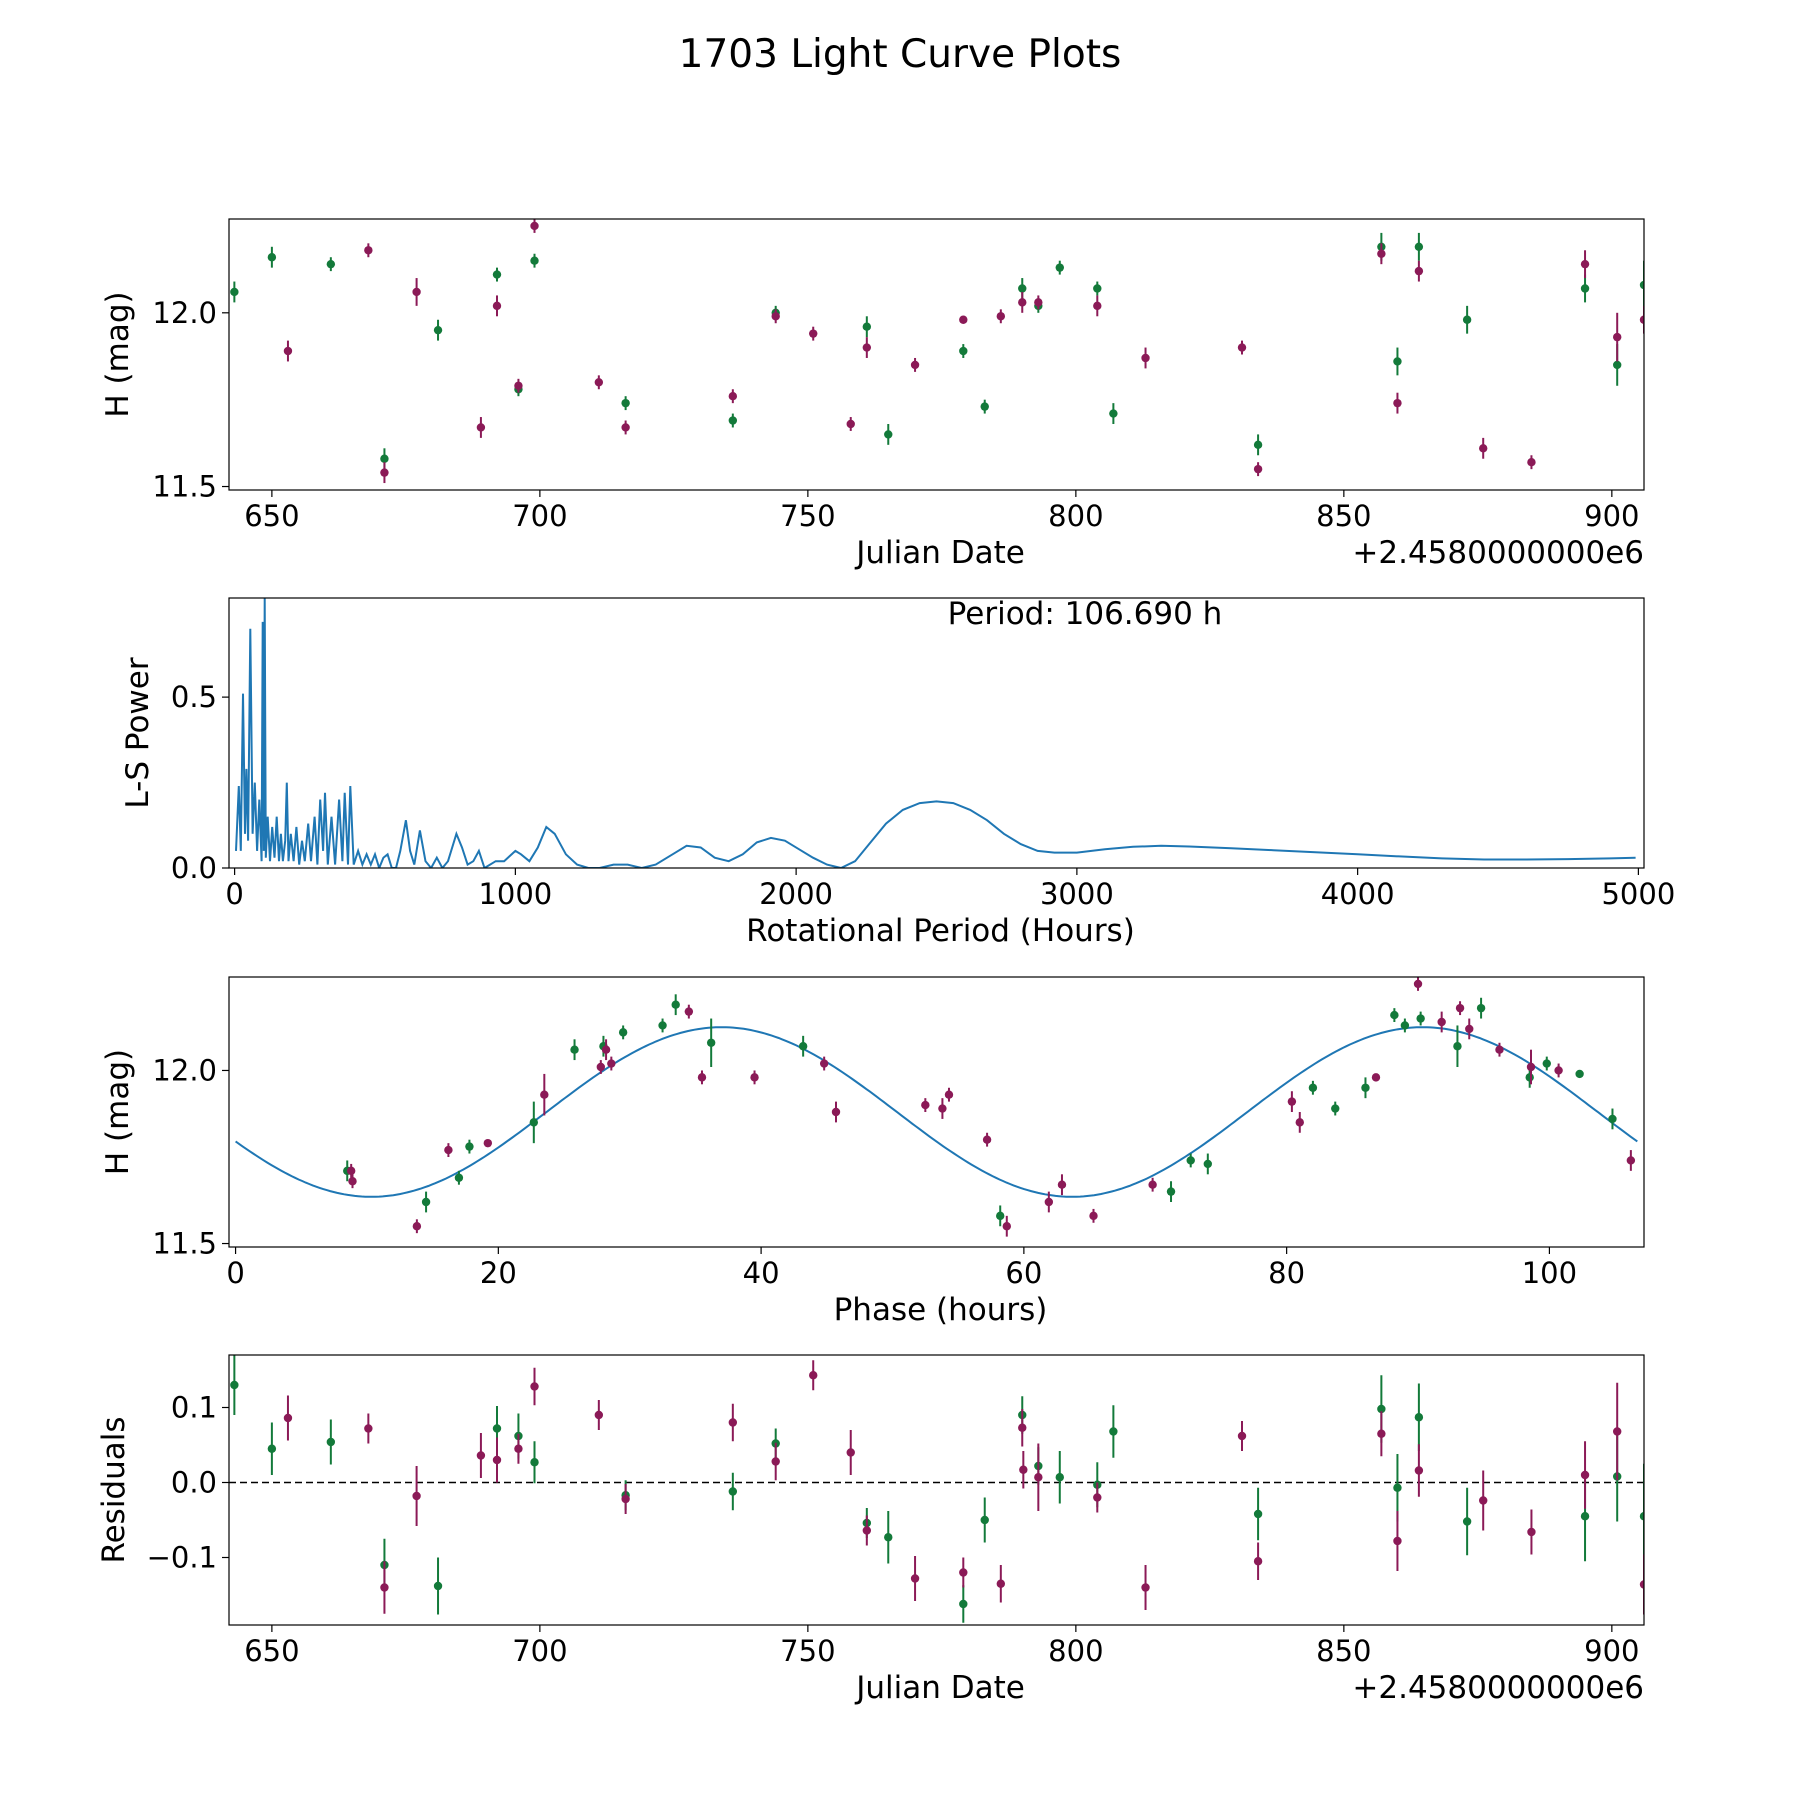  I want to click on periodogram-line, so click(935, 733).